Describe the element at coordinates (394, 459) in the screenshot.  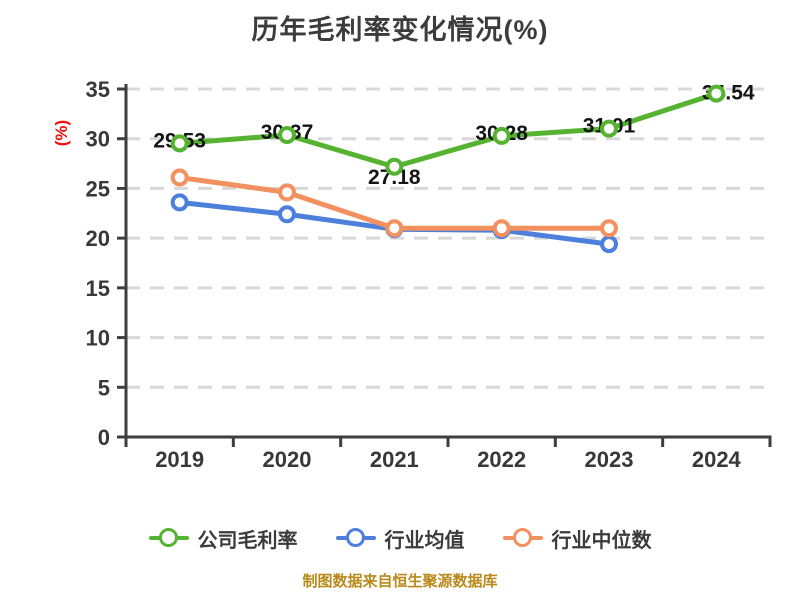
I see `x-tick-label: 2021` at that location.